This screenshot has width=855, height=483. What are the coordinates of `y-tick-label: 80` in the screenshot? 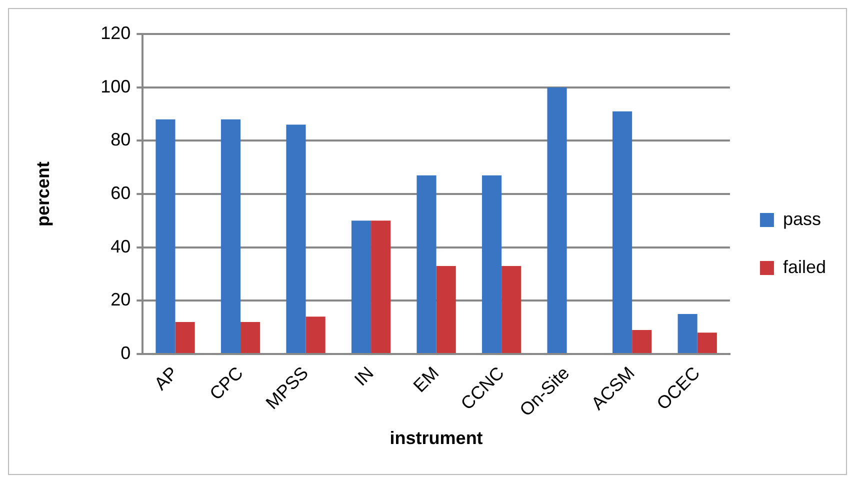 It's located at (120, 140).